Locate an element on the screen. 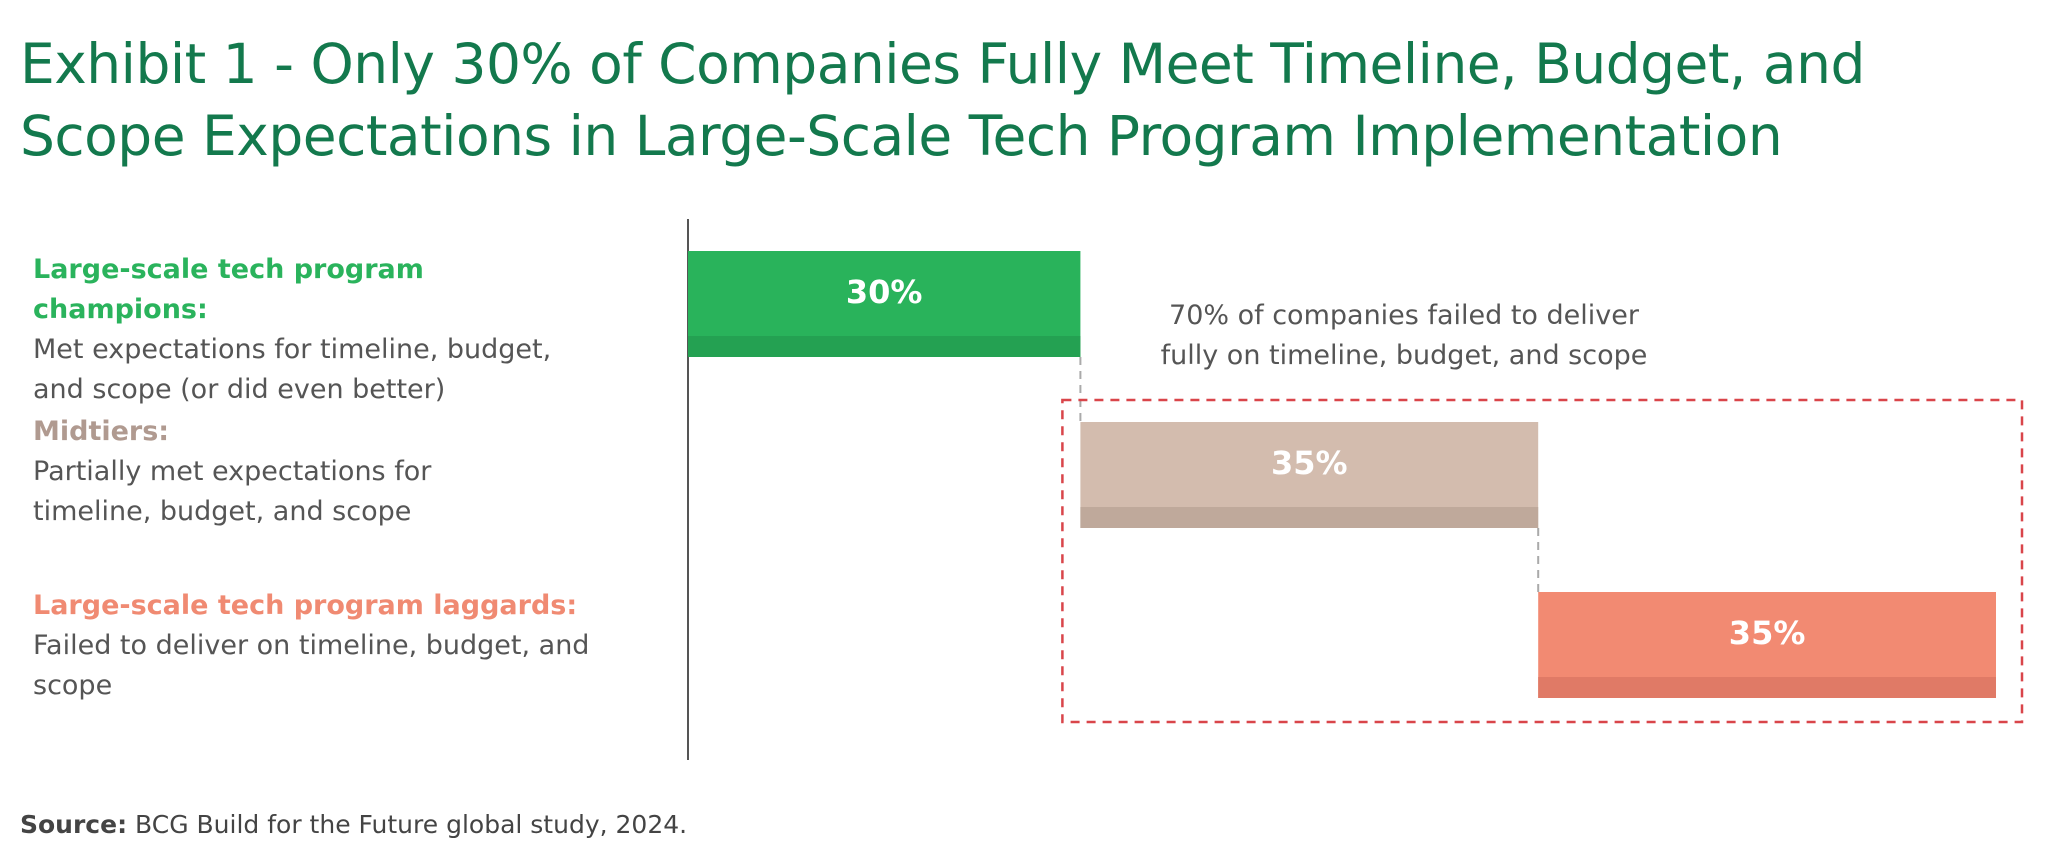 The width and height of the screenshot is (2048, 859). source-label: Source: is located at coordinates (74, 824).